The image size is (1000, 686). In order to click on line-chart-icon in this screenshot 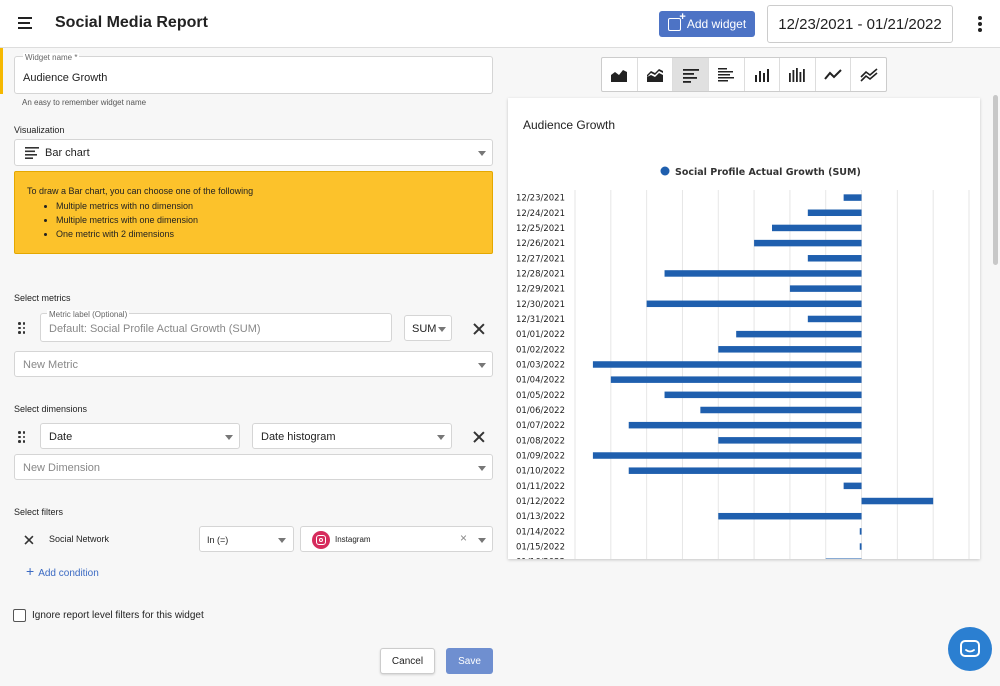, I will do `click(833, 74)`.